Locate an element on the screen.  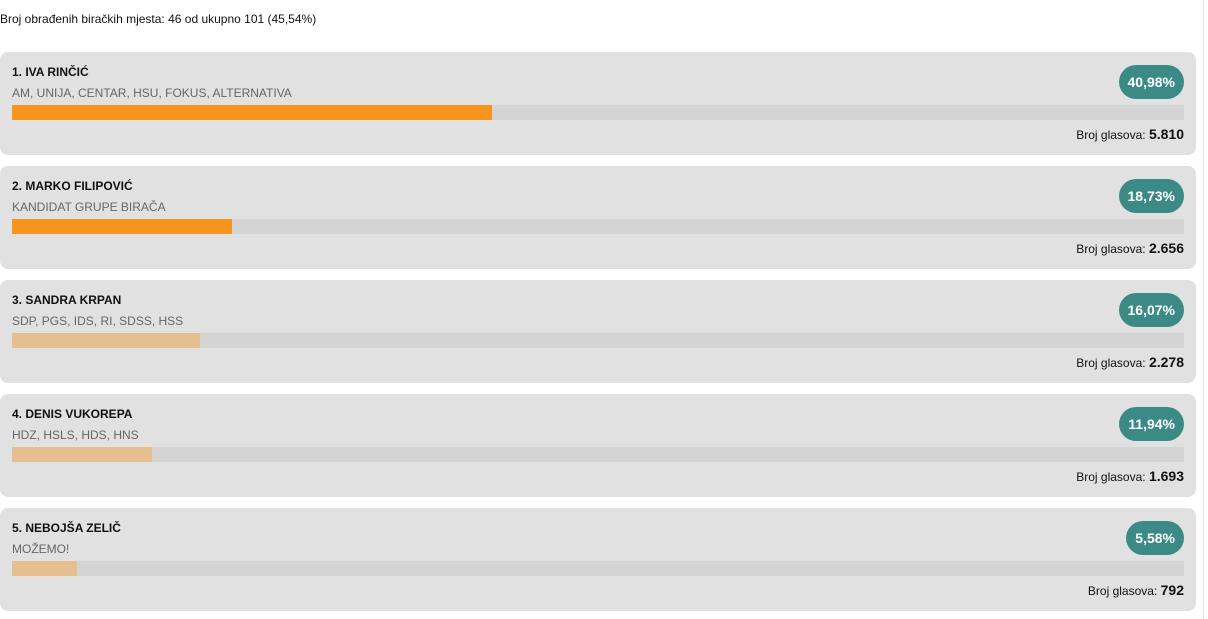
vote-count: Broj glasova: 792 is located at coordinates (1136, 590).